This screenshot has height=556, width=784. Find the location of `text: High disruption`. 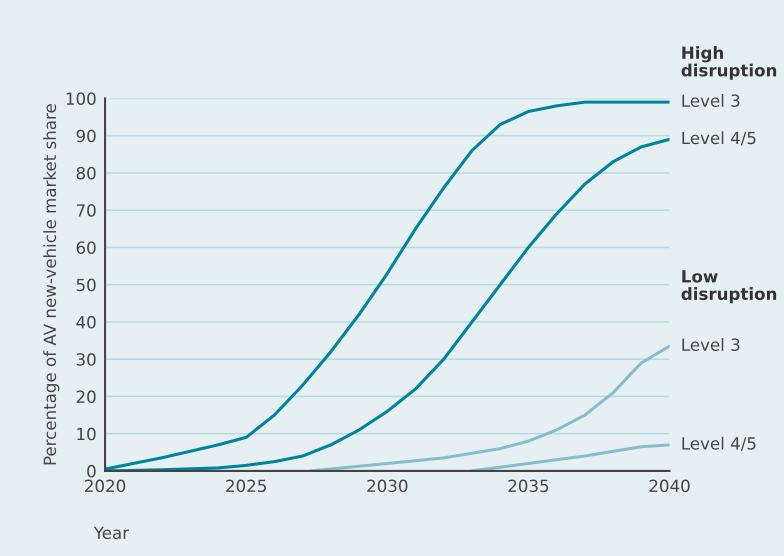

text: High disruption is located at coordinates (729, 63).